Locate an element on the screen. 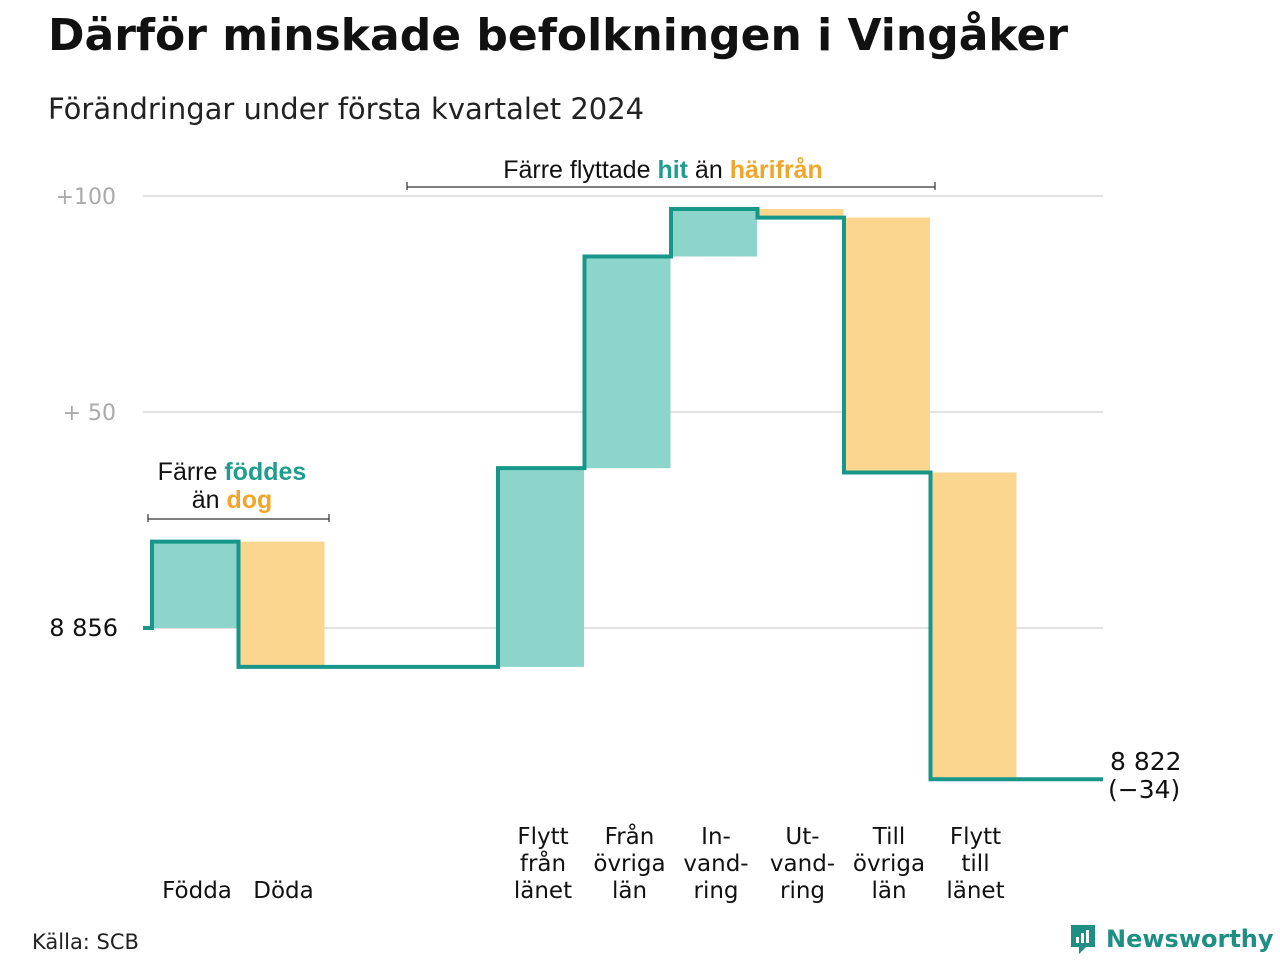 Image resolution: width=1280 pixels, height=960 pixels. category-label-invandring: ring is located at coordinates (715, 891).